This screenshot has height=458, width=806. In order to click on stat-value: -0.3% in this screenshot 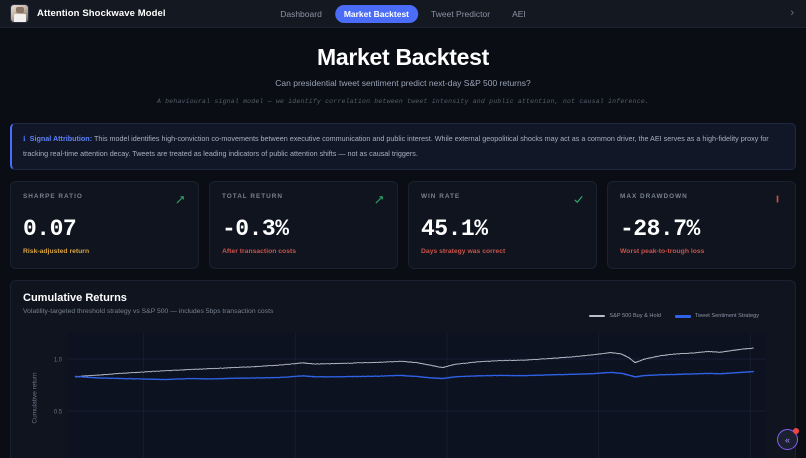, I will do `click(255, 229)`.